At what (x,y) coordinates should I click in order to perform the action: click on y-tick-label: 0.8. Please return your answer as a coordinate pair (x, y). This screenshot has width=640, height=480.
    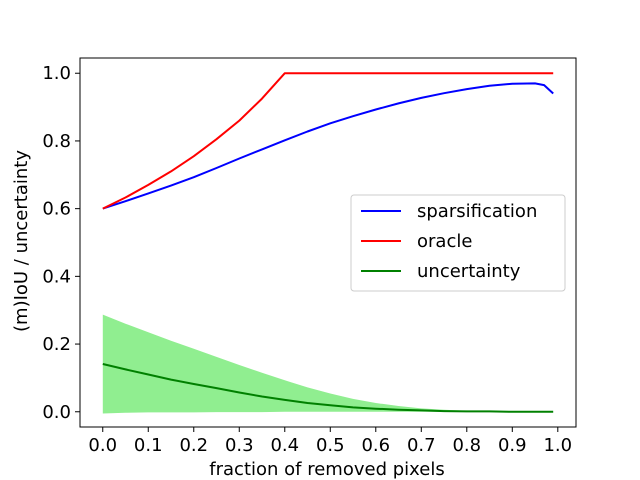
    Looking at the image, I should click on (56, 141).